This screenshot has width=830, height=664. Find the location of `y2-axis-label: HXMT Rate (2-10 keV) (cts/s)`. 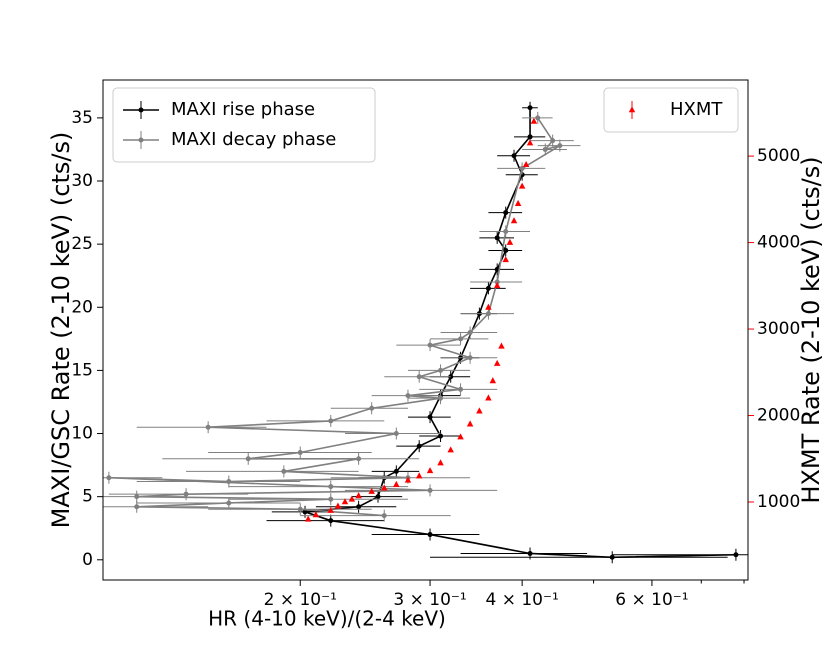

y2-axis-label: HXMT Rate (2-10 keV) (cts/s) is located at coordinates (811, 329).